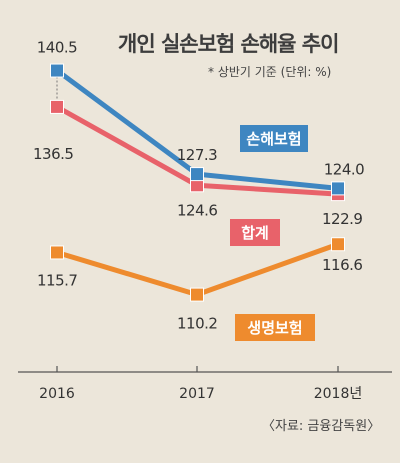  Describe the element at coordinates (57, 48) in the screenshot. I see `data-label: 140.5` at that location.